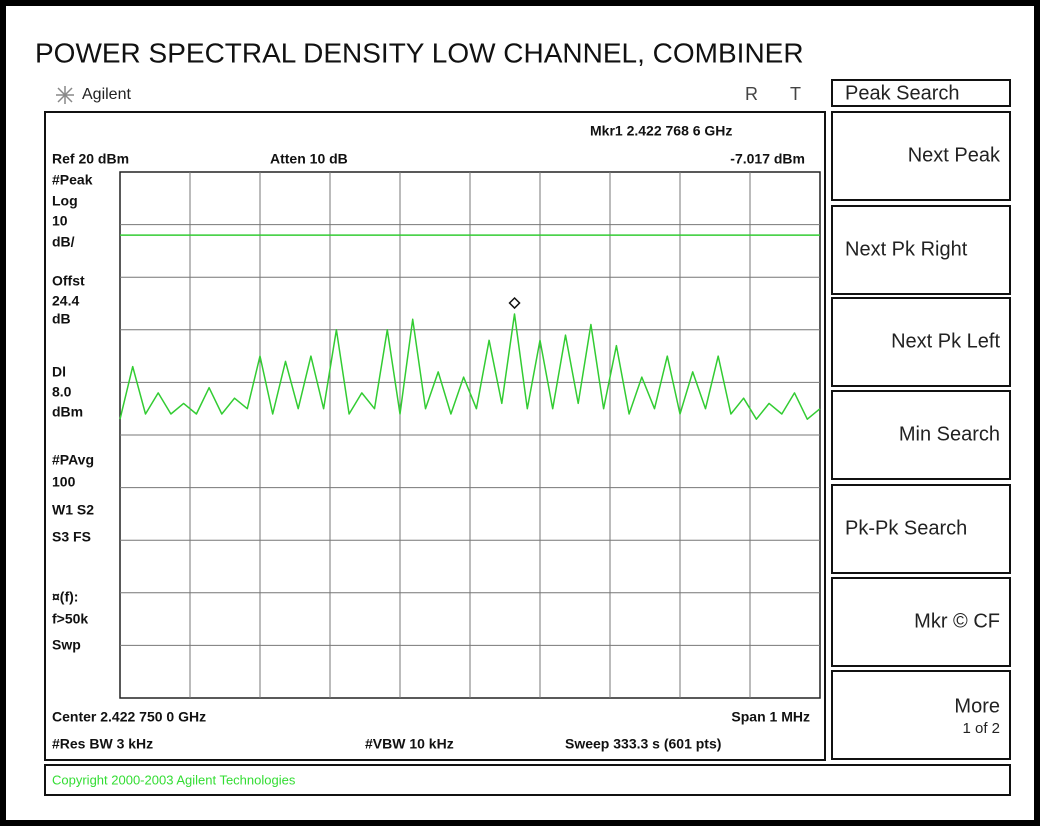 This screenshot has height=826, width=1040. What do you see at coordinates (73, 460) in the screenshot?
I see `side-label: #PAvg` at bounding box center [73, 460].